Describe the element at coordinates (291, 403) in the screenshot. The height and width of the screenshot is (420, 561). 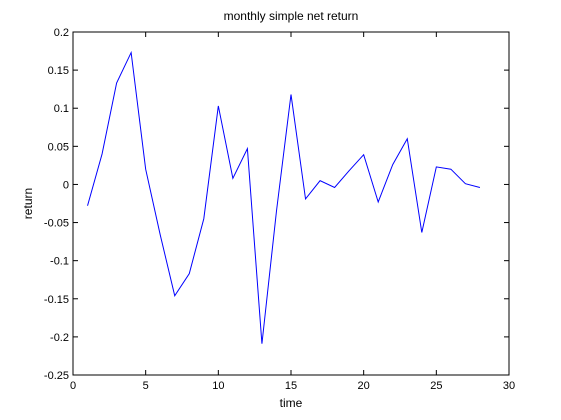
I see `x-axis-label: time` at that location.